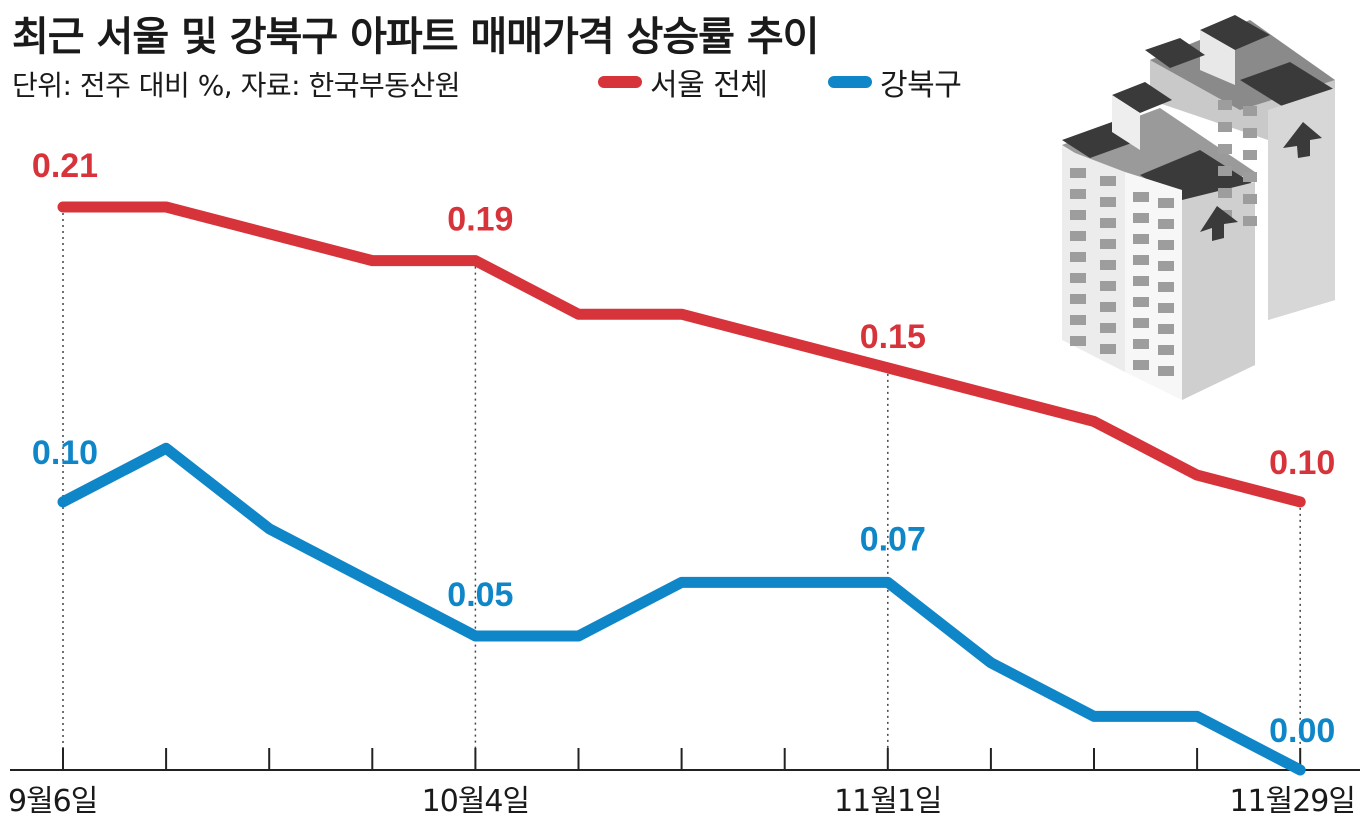 The image size is (1367, 817). I want to click on x-tick-label: 11월1일, so click(887, 800).